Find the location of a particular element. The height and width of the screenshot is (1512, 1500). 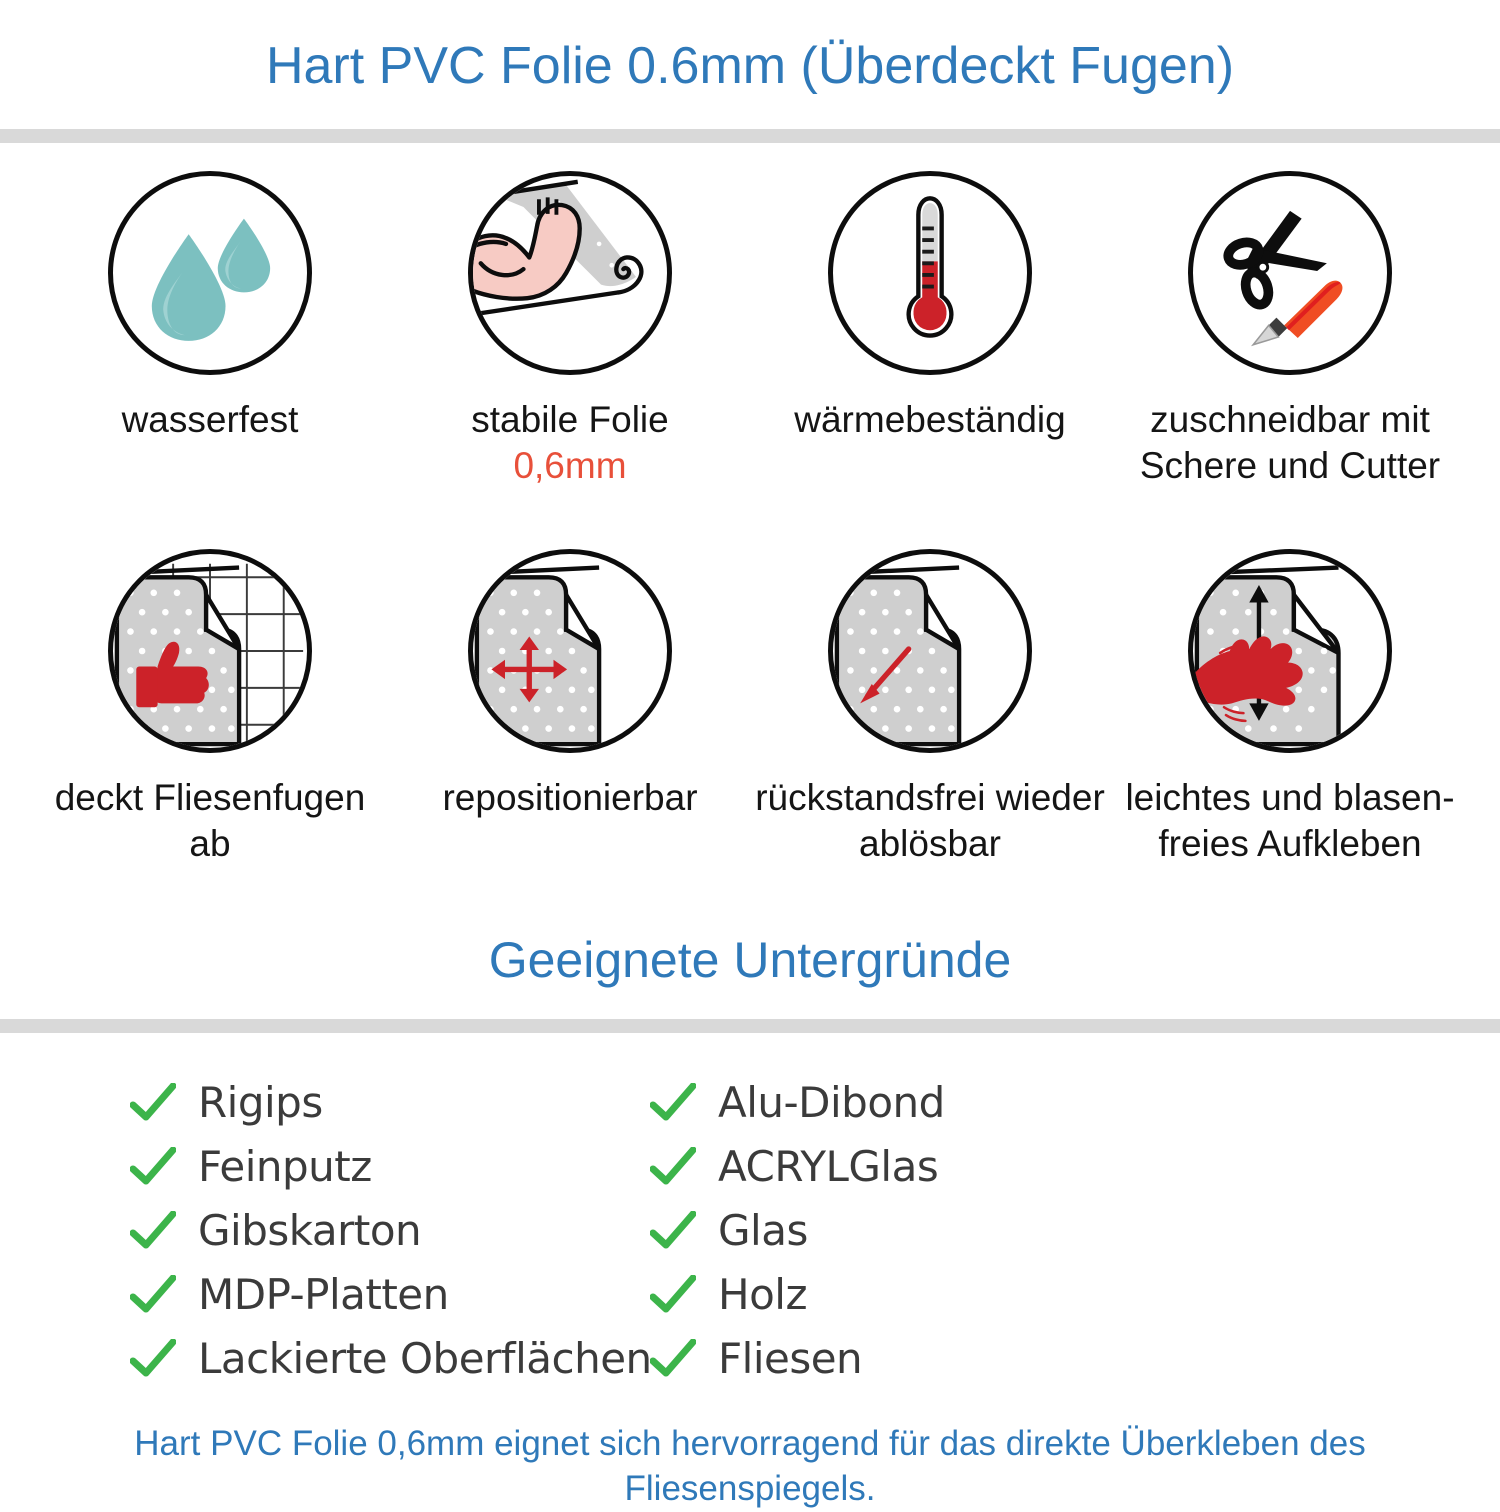

feature-label: stabile Folie is located at coordinates (570, 420).